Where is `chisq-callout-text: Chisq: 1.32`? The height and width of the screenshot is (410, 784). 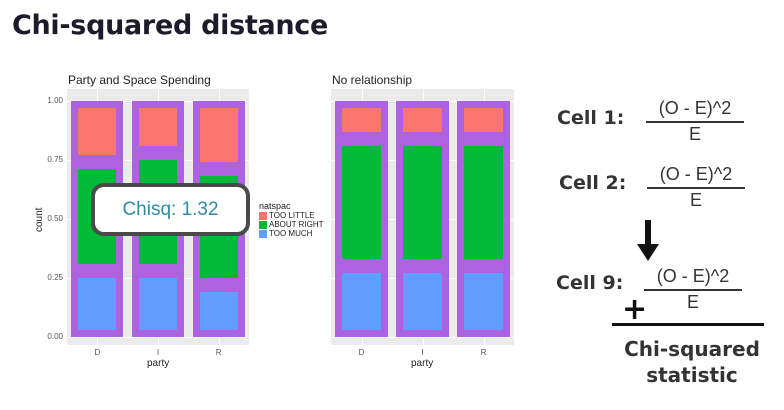
chisq-callout-text: Chisq: 1.32 is located at coordinates (170, 209).